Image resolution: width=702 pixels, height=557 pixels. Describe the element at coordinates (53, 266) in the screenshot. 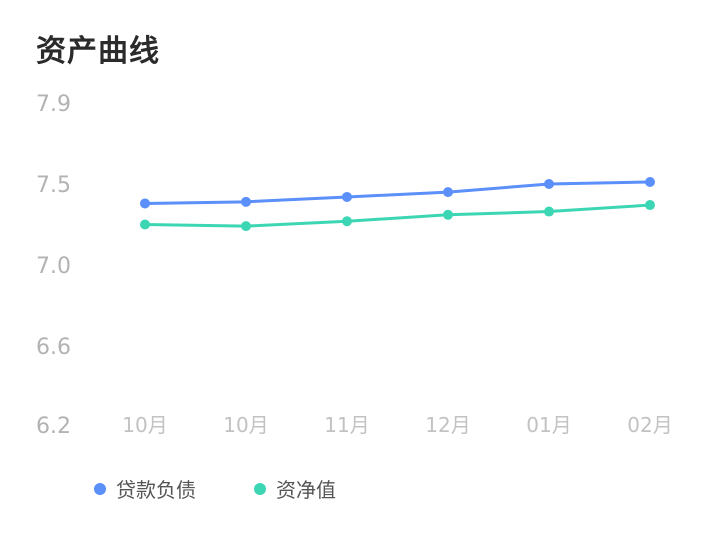

I see `y-tick-label: 7.0` at that location.